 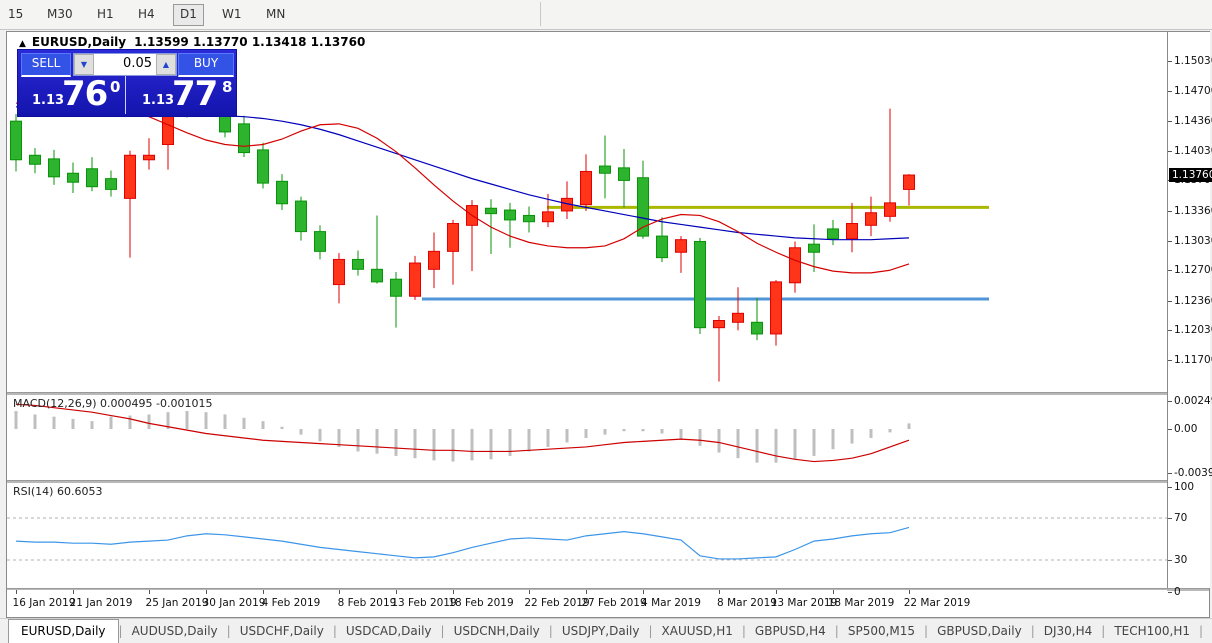 I want to click on macd-pane: MACD(12,26,9) 0.000495 -0.001015, so click(x=587, y=437).